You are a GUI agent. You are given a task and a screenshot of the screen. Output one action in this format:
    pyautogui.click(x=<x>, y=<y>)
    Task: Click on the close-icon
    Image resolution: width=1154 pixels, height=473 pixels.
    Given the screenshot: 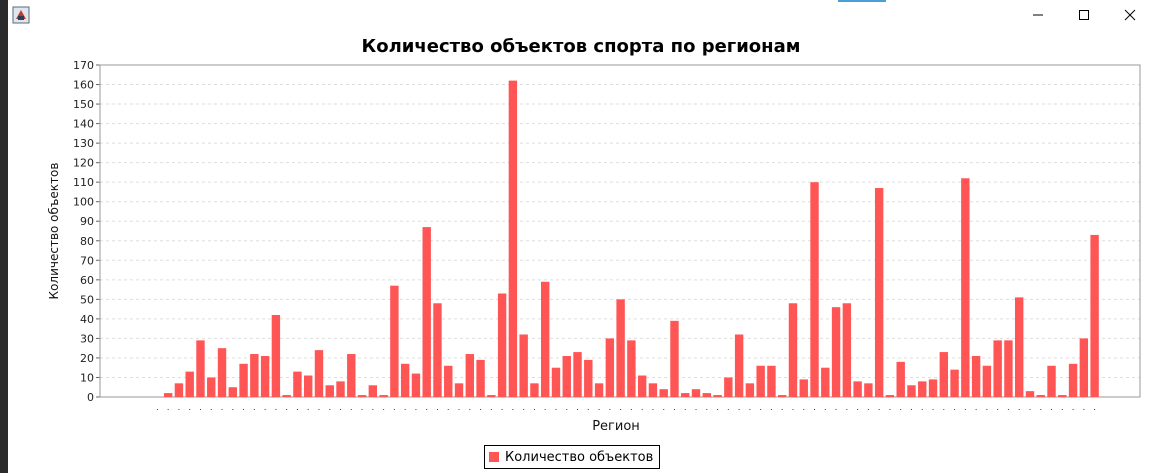 What is the action you would take?
    pyautogui.click(x=1130, y=15)
    